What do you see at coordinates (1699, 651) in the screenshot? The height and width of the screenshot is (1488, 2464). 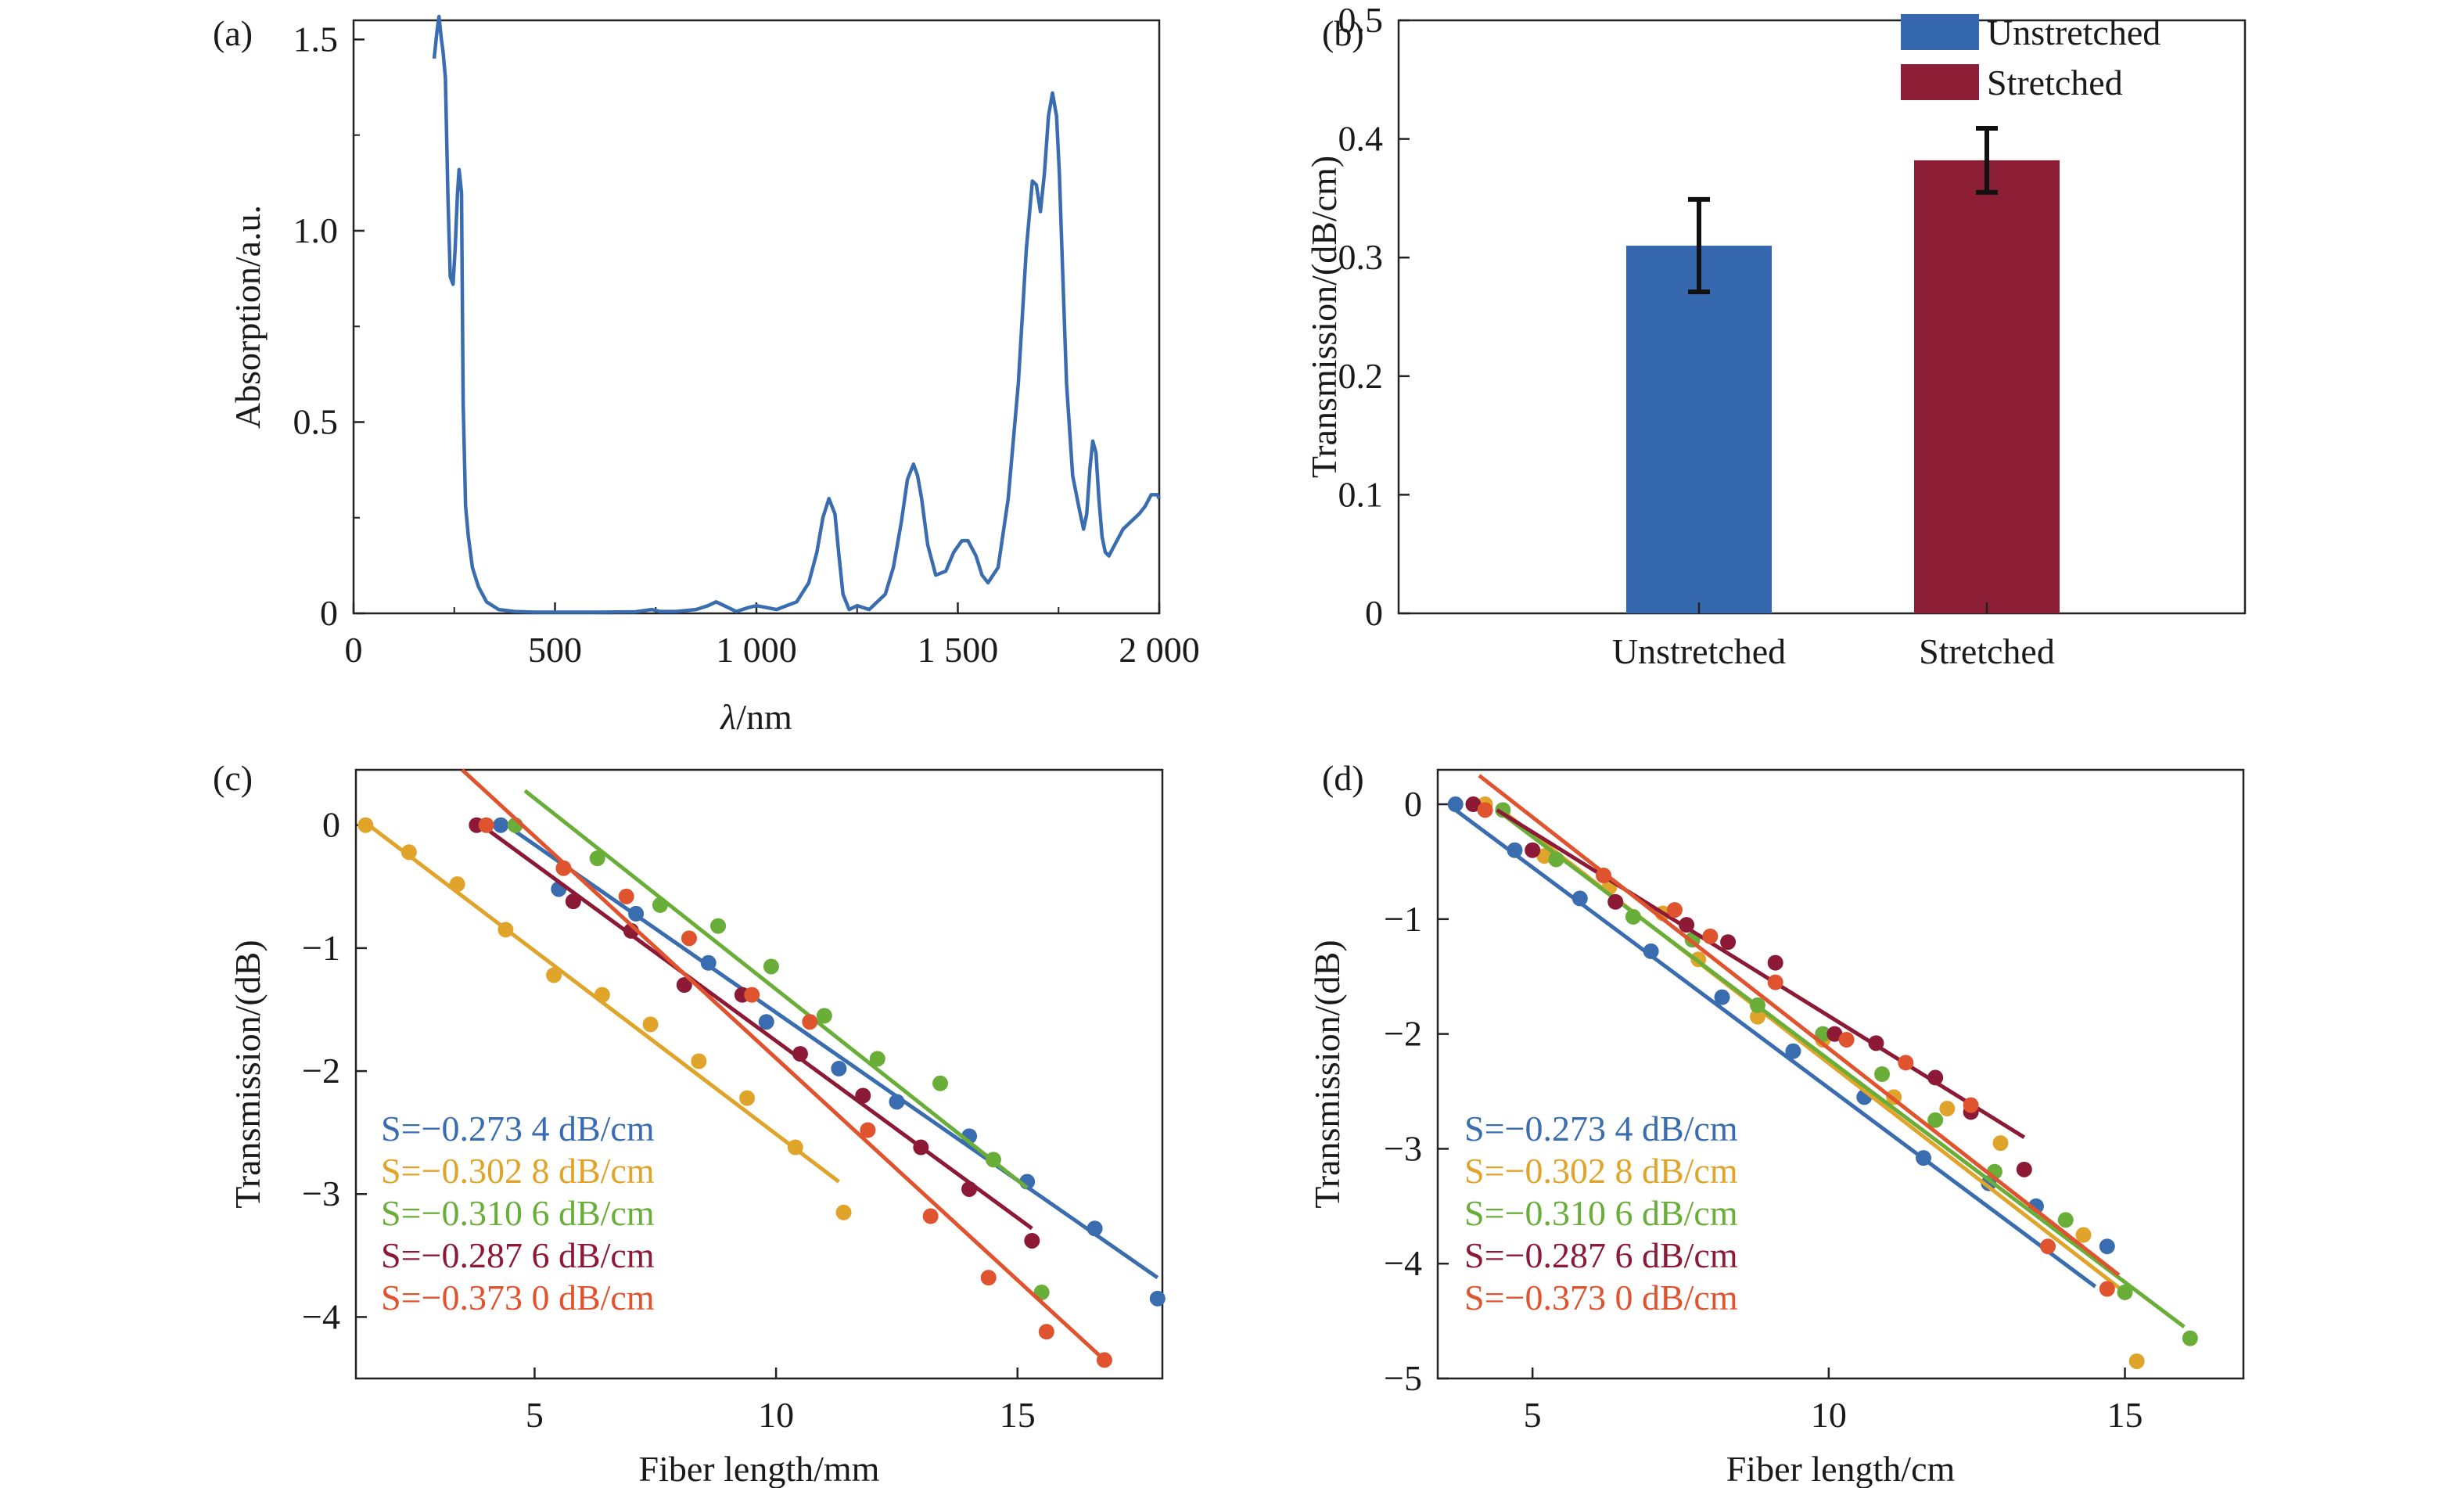 I see `x-tick-label: Unstretched` at bounding box center [1699, 651].